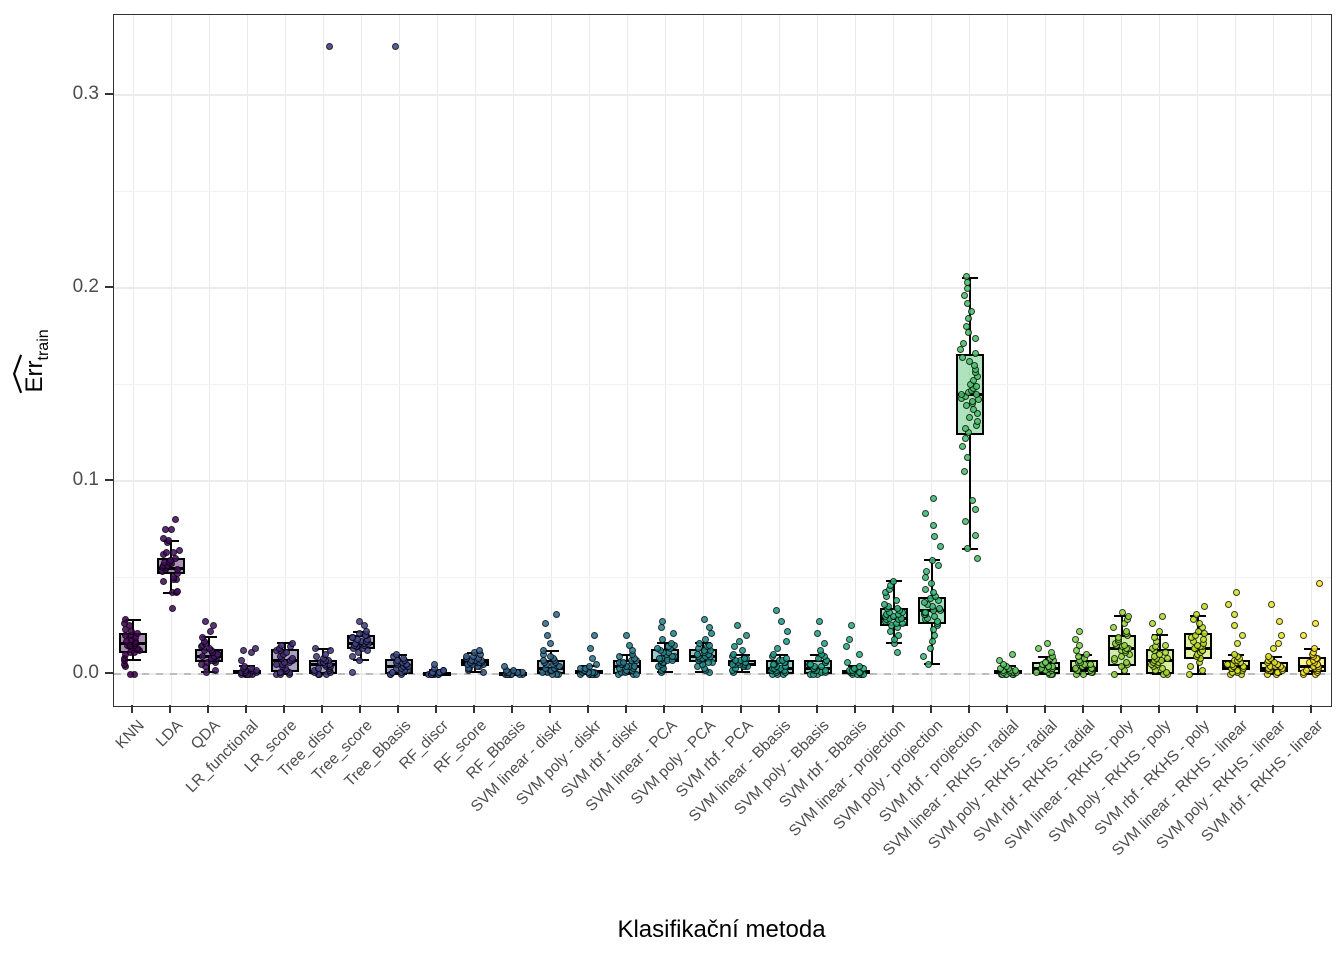 The width and height of the screenshot is (1344, 960). I want to click on whisker-lower, so click(1197, 666).